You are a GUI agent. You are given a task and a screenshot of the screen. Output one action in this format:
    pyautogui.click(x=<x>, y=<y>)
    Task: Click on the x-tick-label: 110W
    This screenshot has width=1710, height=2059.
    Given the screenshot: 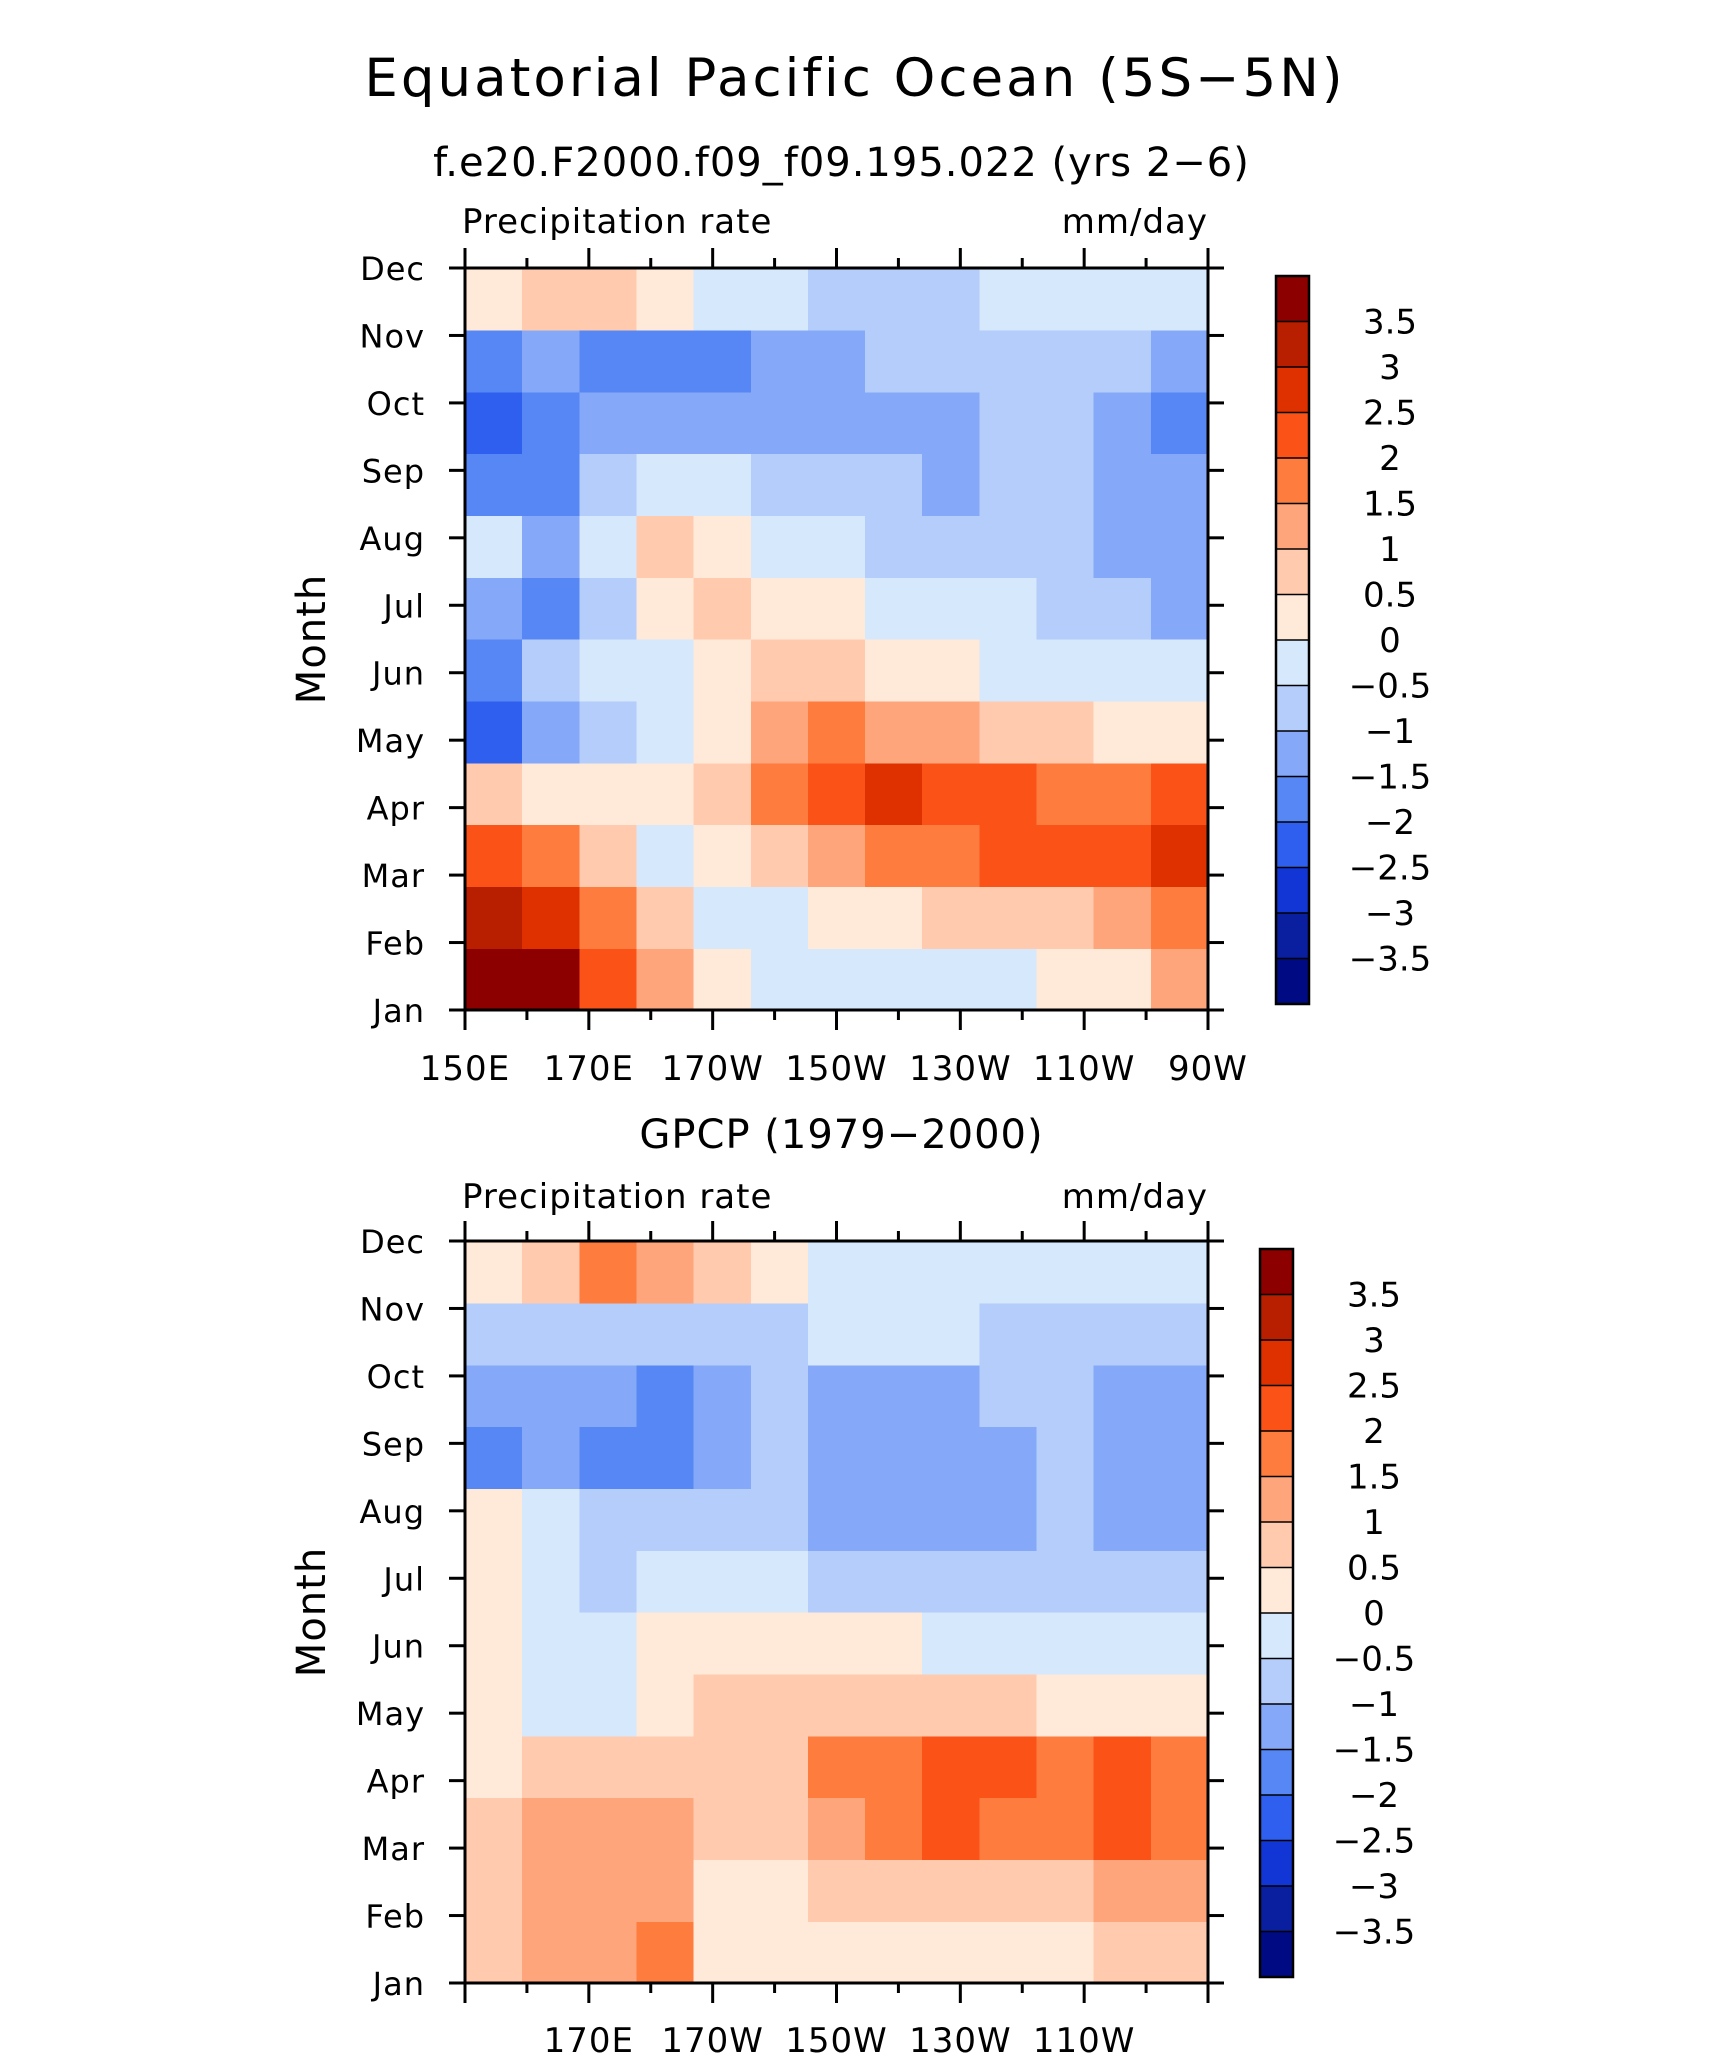 What is the action you would take?
    pyautogui.click(x=1084, y=2040)
    